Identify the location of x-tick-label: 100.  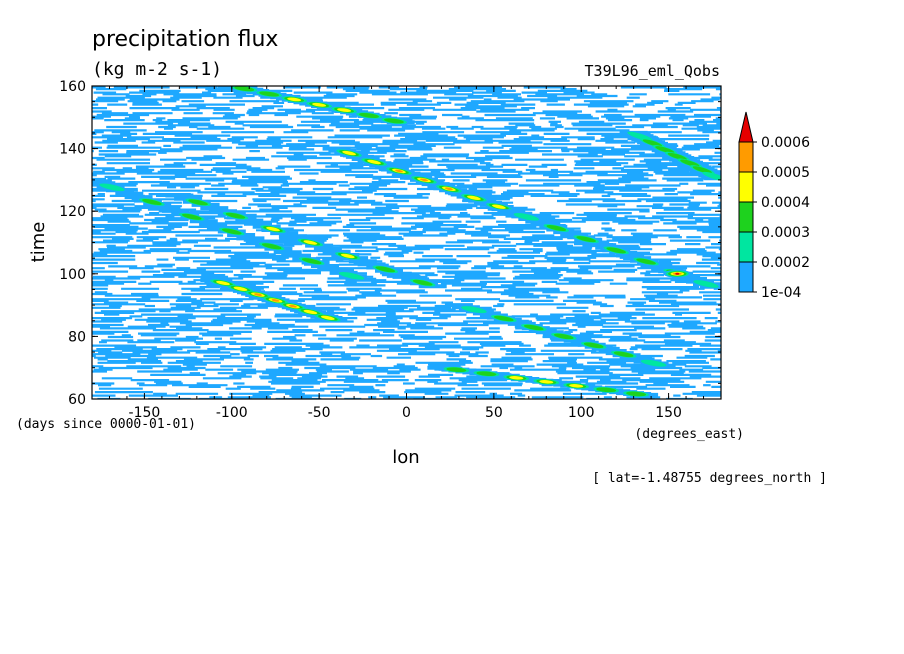
(581, 413).